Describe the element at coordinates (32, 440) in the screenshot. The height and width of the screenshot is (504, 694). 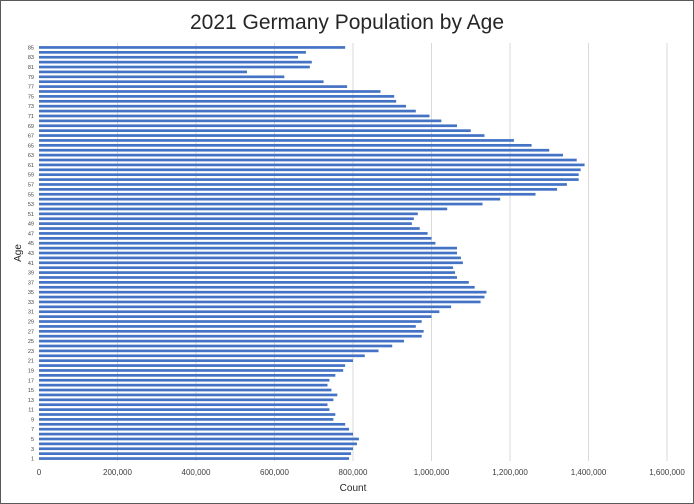
I see `y-tick-label: 5` at that location.